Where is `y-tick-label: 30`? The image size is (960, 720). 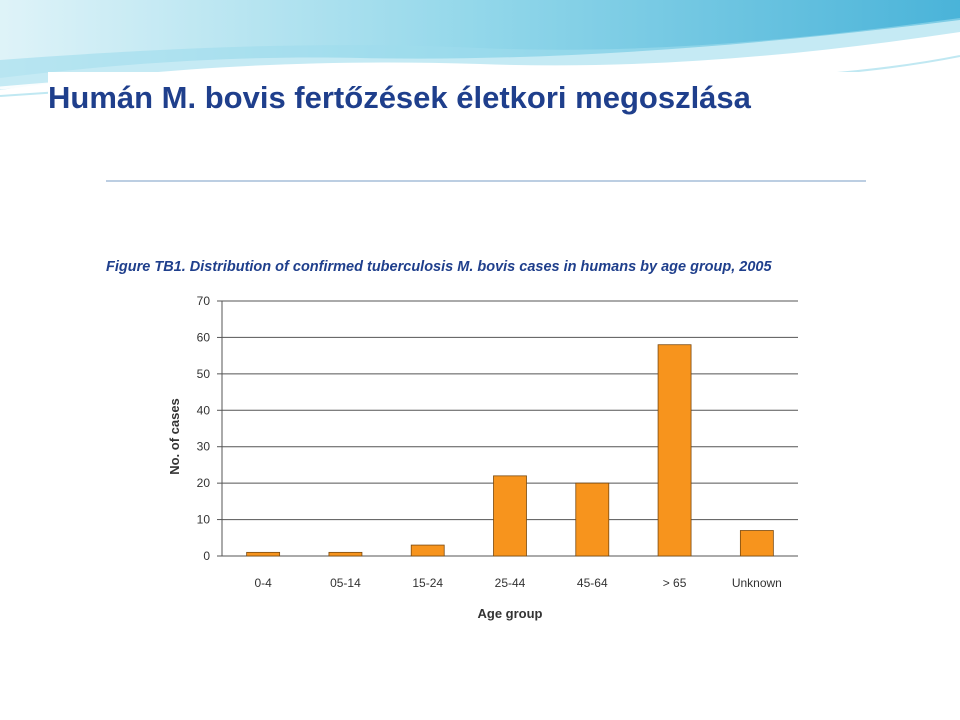 y-tick-label: 30 is located at coordinates (204, 447).